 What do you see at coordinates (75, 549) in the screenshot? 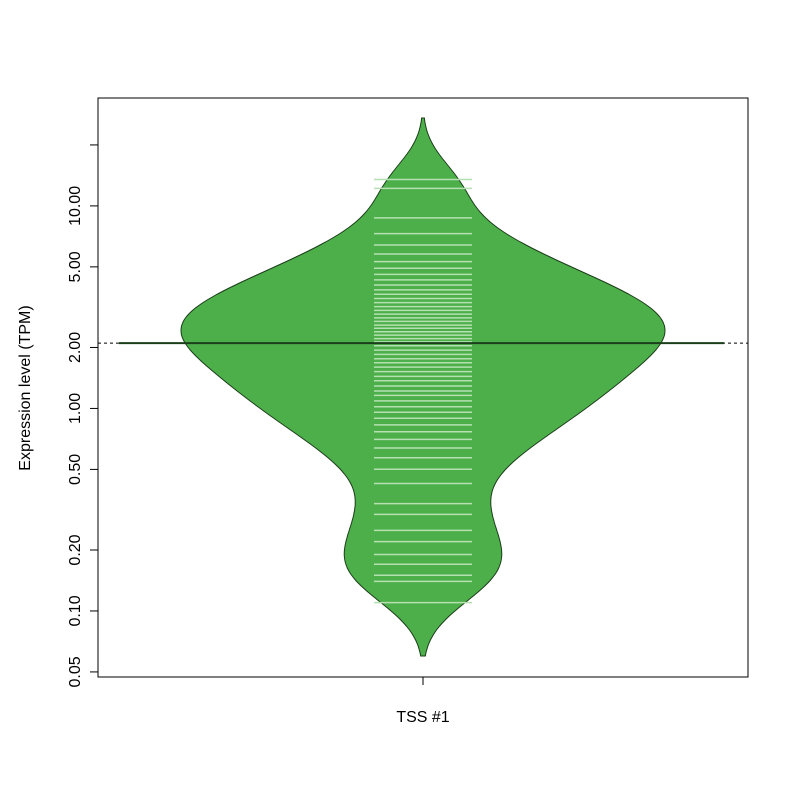
I see `y-tick-label: 0.20` at bounding box center [75, 549].